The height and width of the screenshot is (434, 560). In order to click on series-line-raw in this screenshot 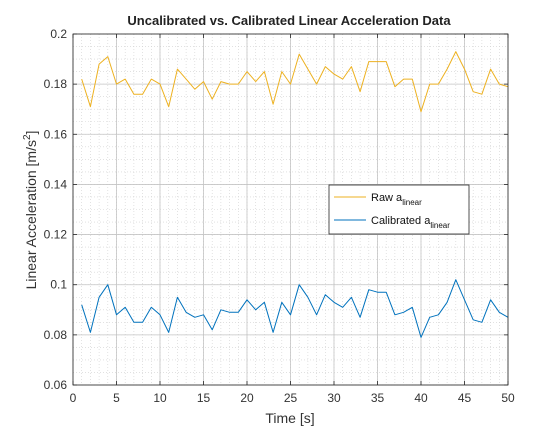, I will do `click(295, 82)`.